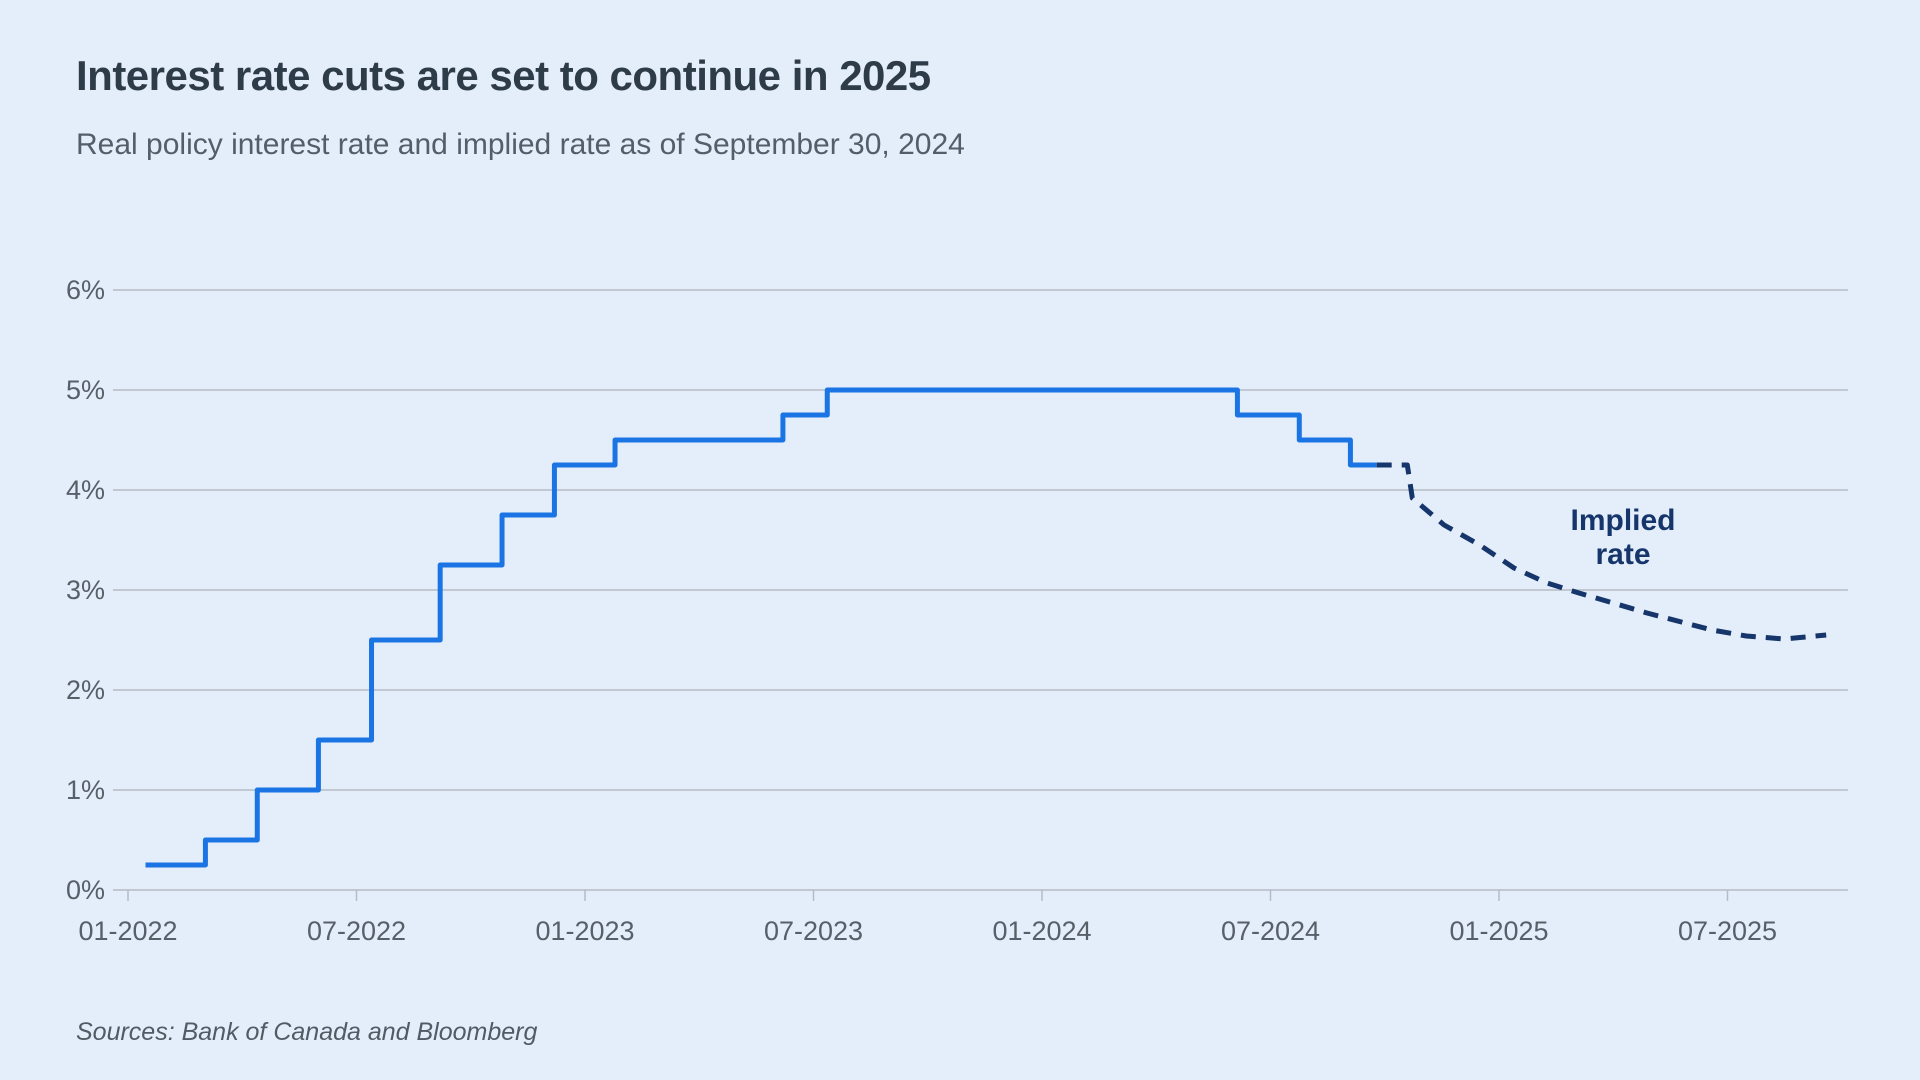  What do you see at coordinates (584, 931) in the screenshot?
I see `x-axis-label: 01-2023` at bounding box center [584, 931].